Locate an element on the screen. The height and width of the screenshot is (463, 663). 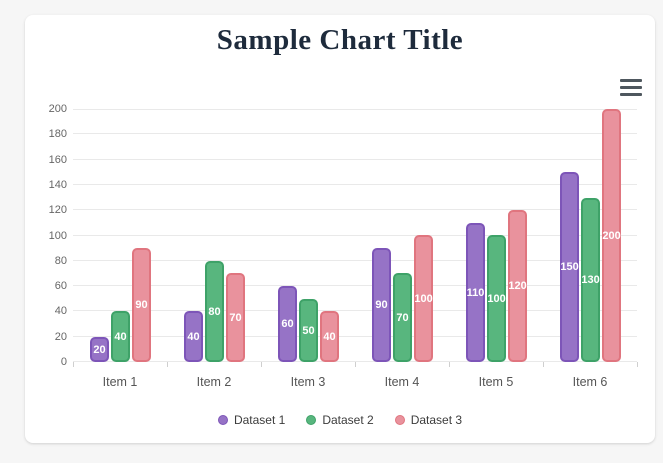
bar-value-label: 50 is located at coordinates (308, 330).